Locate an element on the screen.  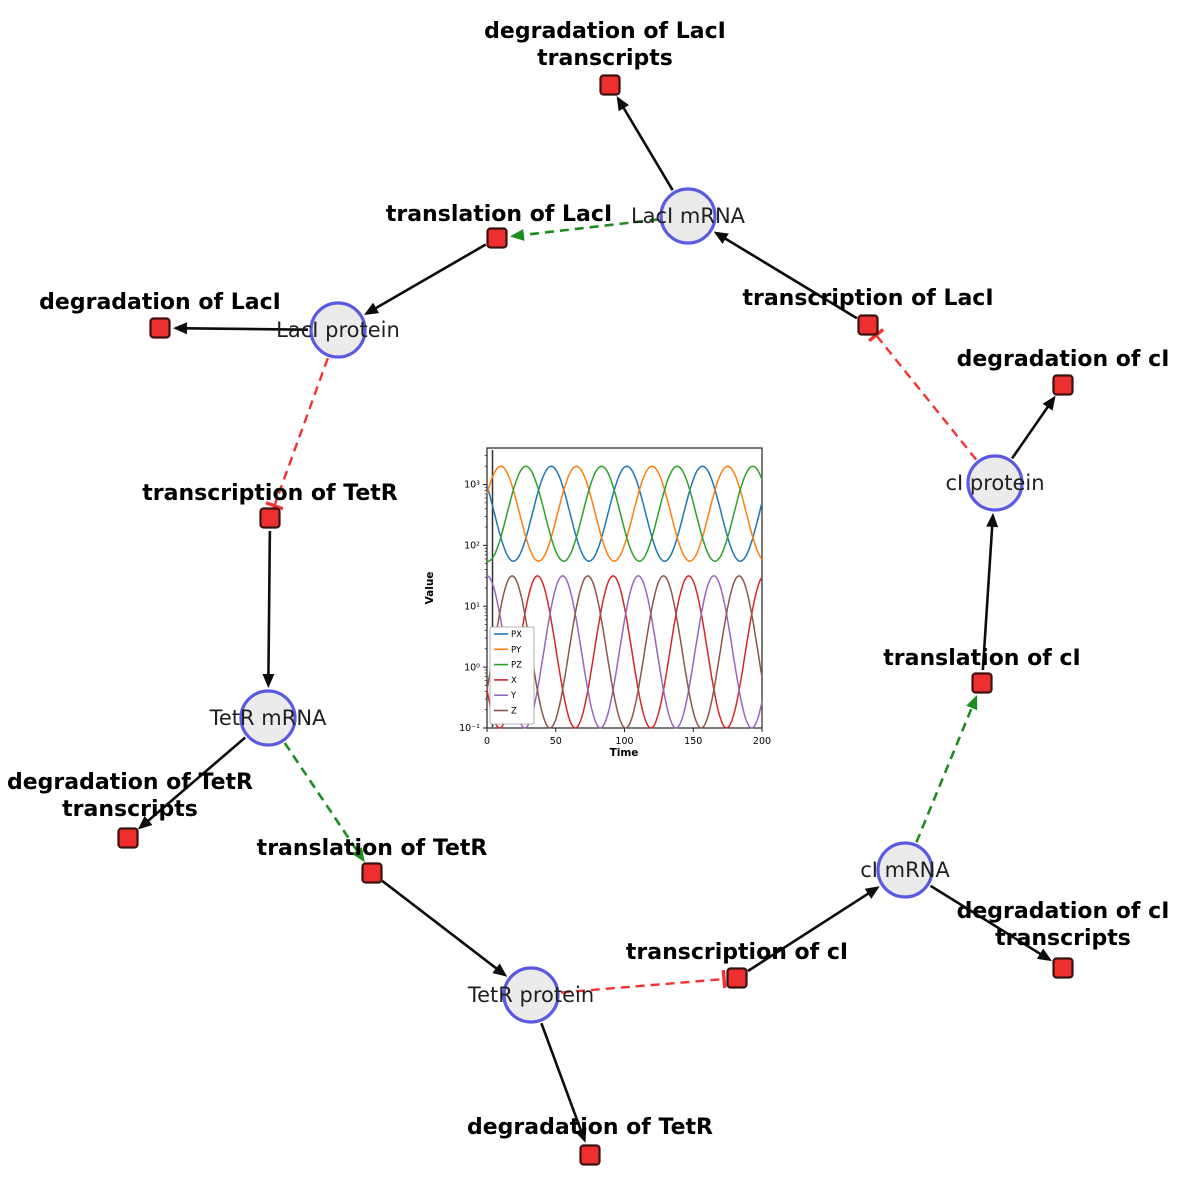
edge-translation-laci-laci-protein is located at coordinates (430, 277).